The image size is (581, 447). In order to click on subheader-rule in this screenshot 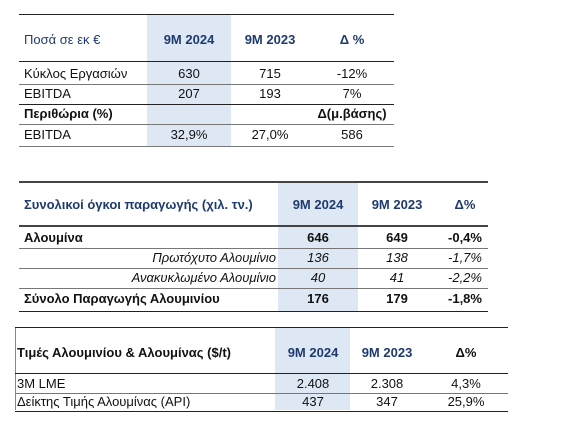, I will do `click(206, 104)`.